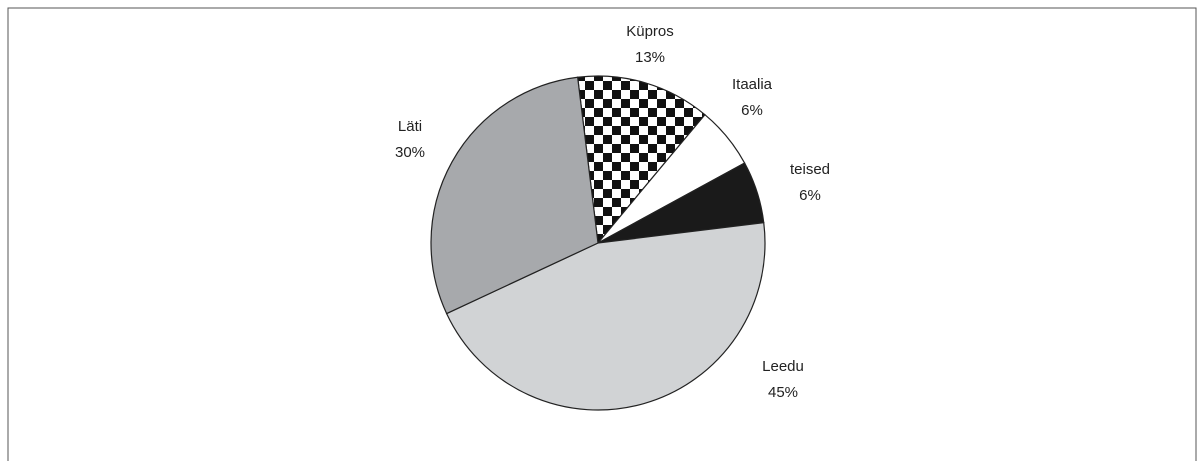 The height and width of the screenshot is (461, 1204). I want to click on slice-label: Leedu, so click(783, 366).